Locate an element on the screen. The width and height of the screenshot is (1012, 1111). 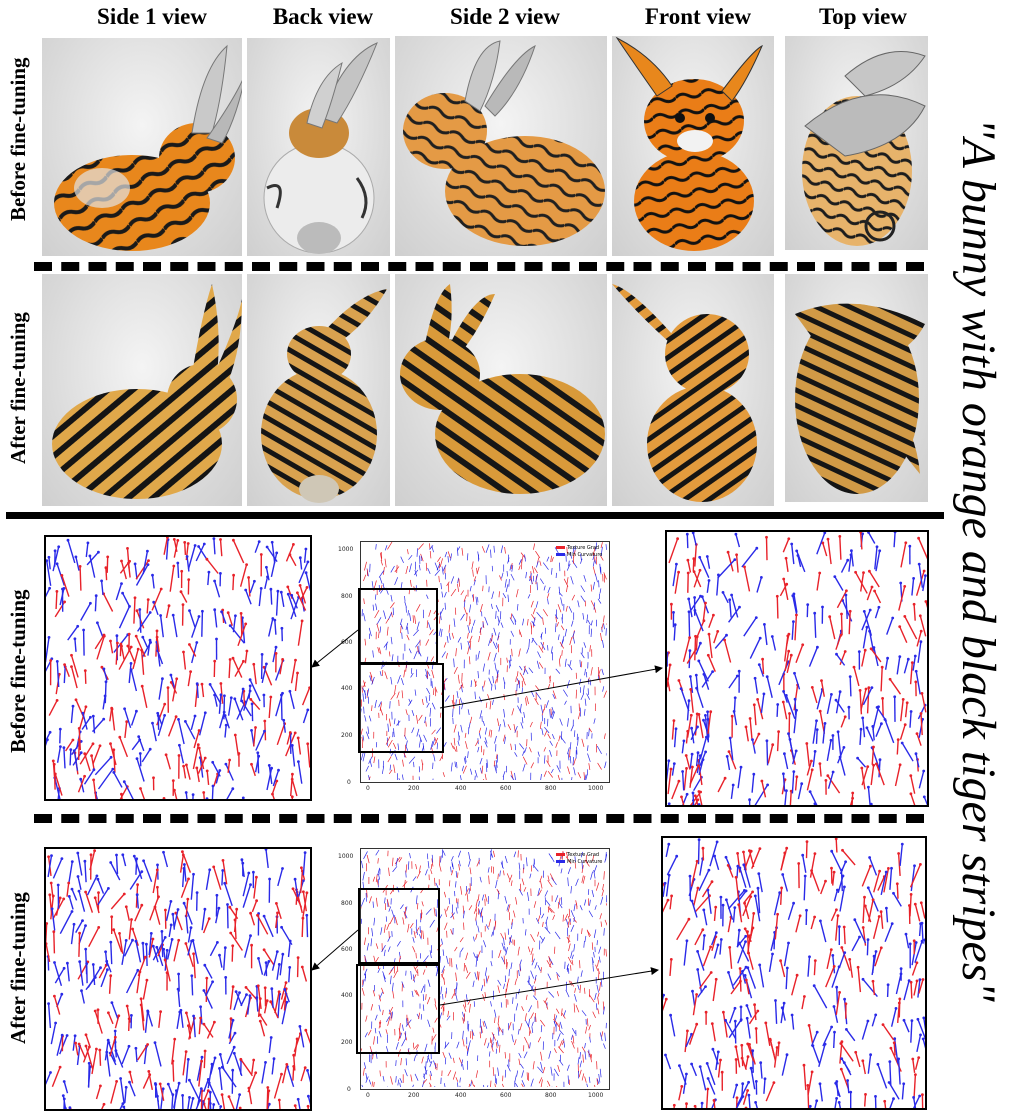
render-after-side1 is located at coordinates (142, 390).